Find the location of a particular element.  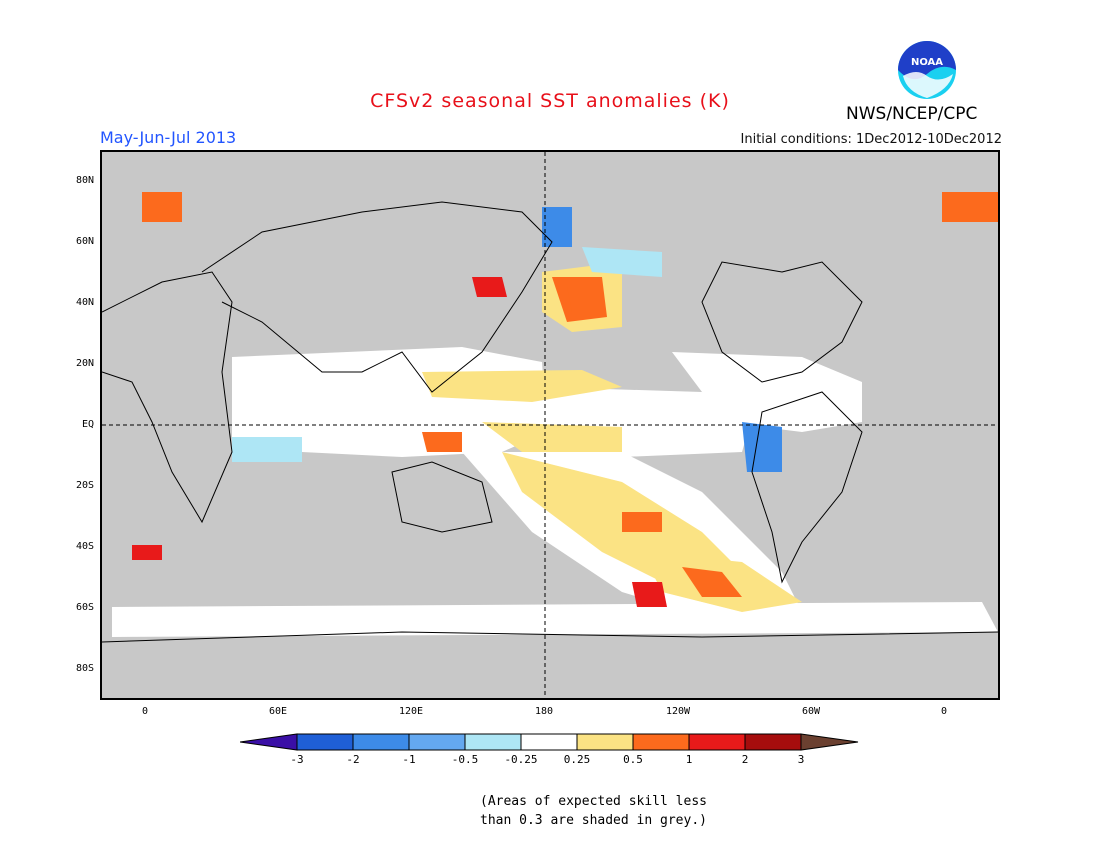

legend-tick-label: 1 is located at coordinates (689, 759).